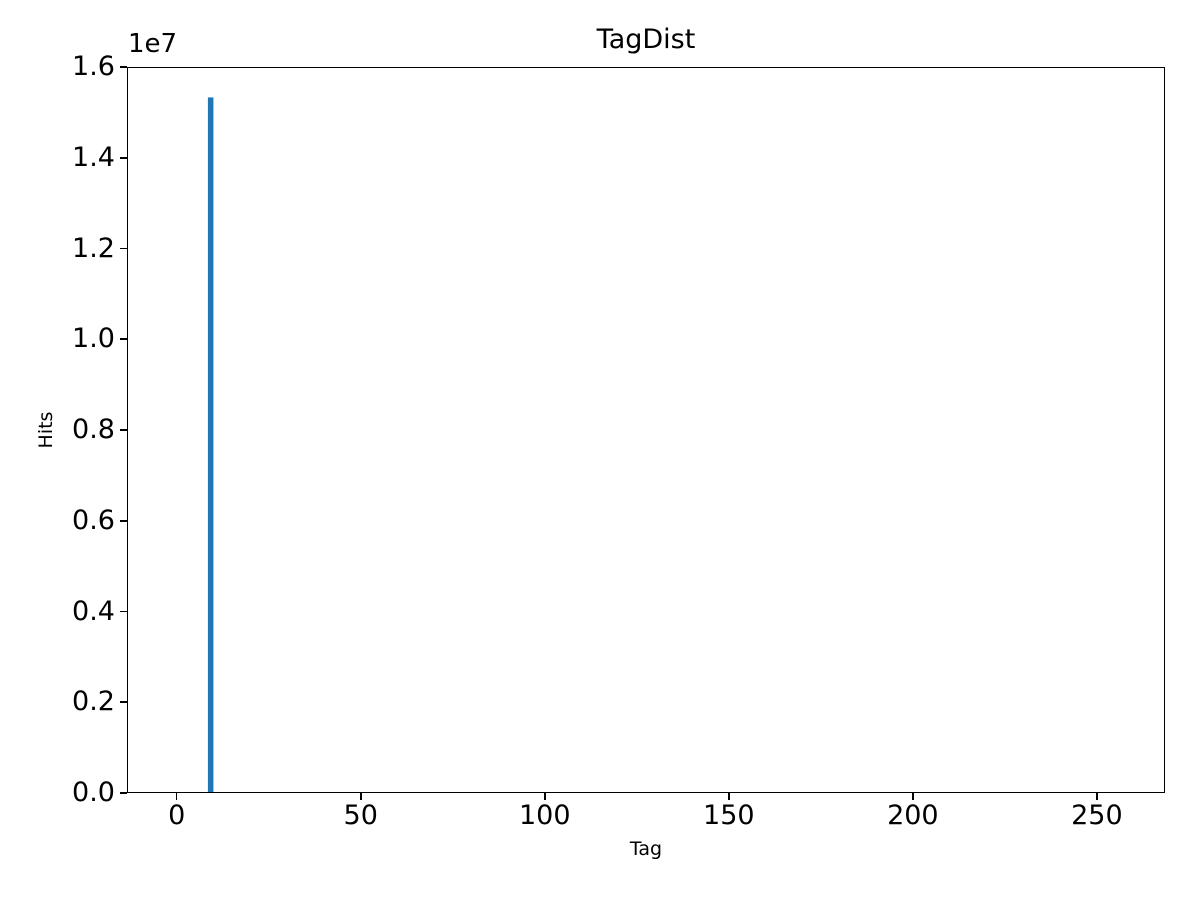 The width and height of the screenshot is (1200, 900). Describe the element at coordinates (93, 792) in the screenshot. I see `y-axis-tick-label: 0.0` at that location.